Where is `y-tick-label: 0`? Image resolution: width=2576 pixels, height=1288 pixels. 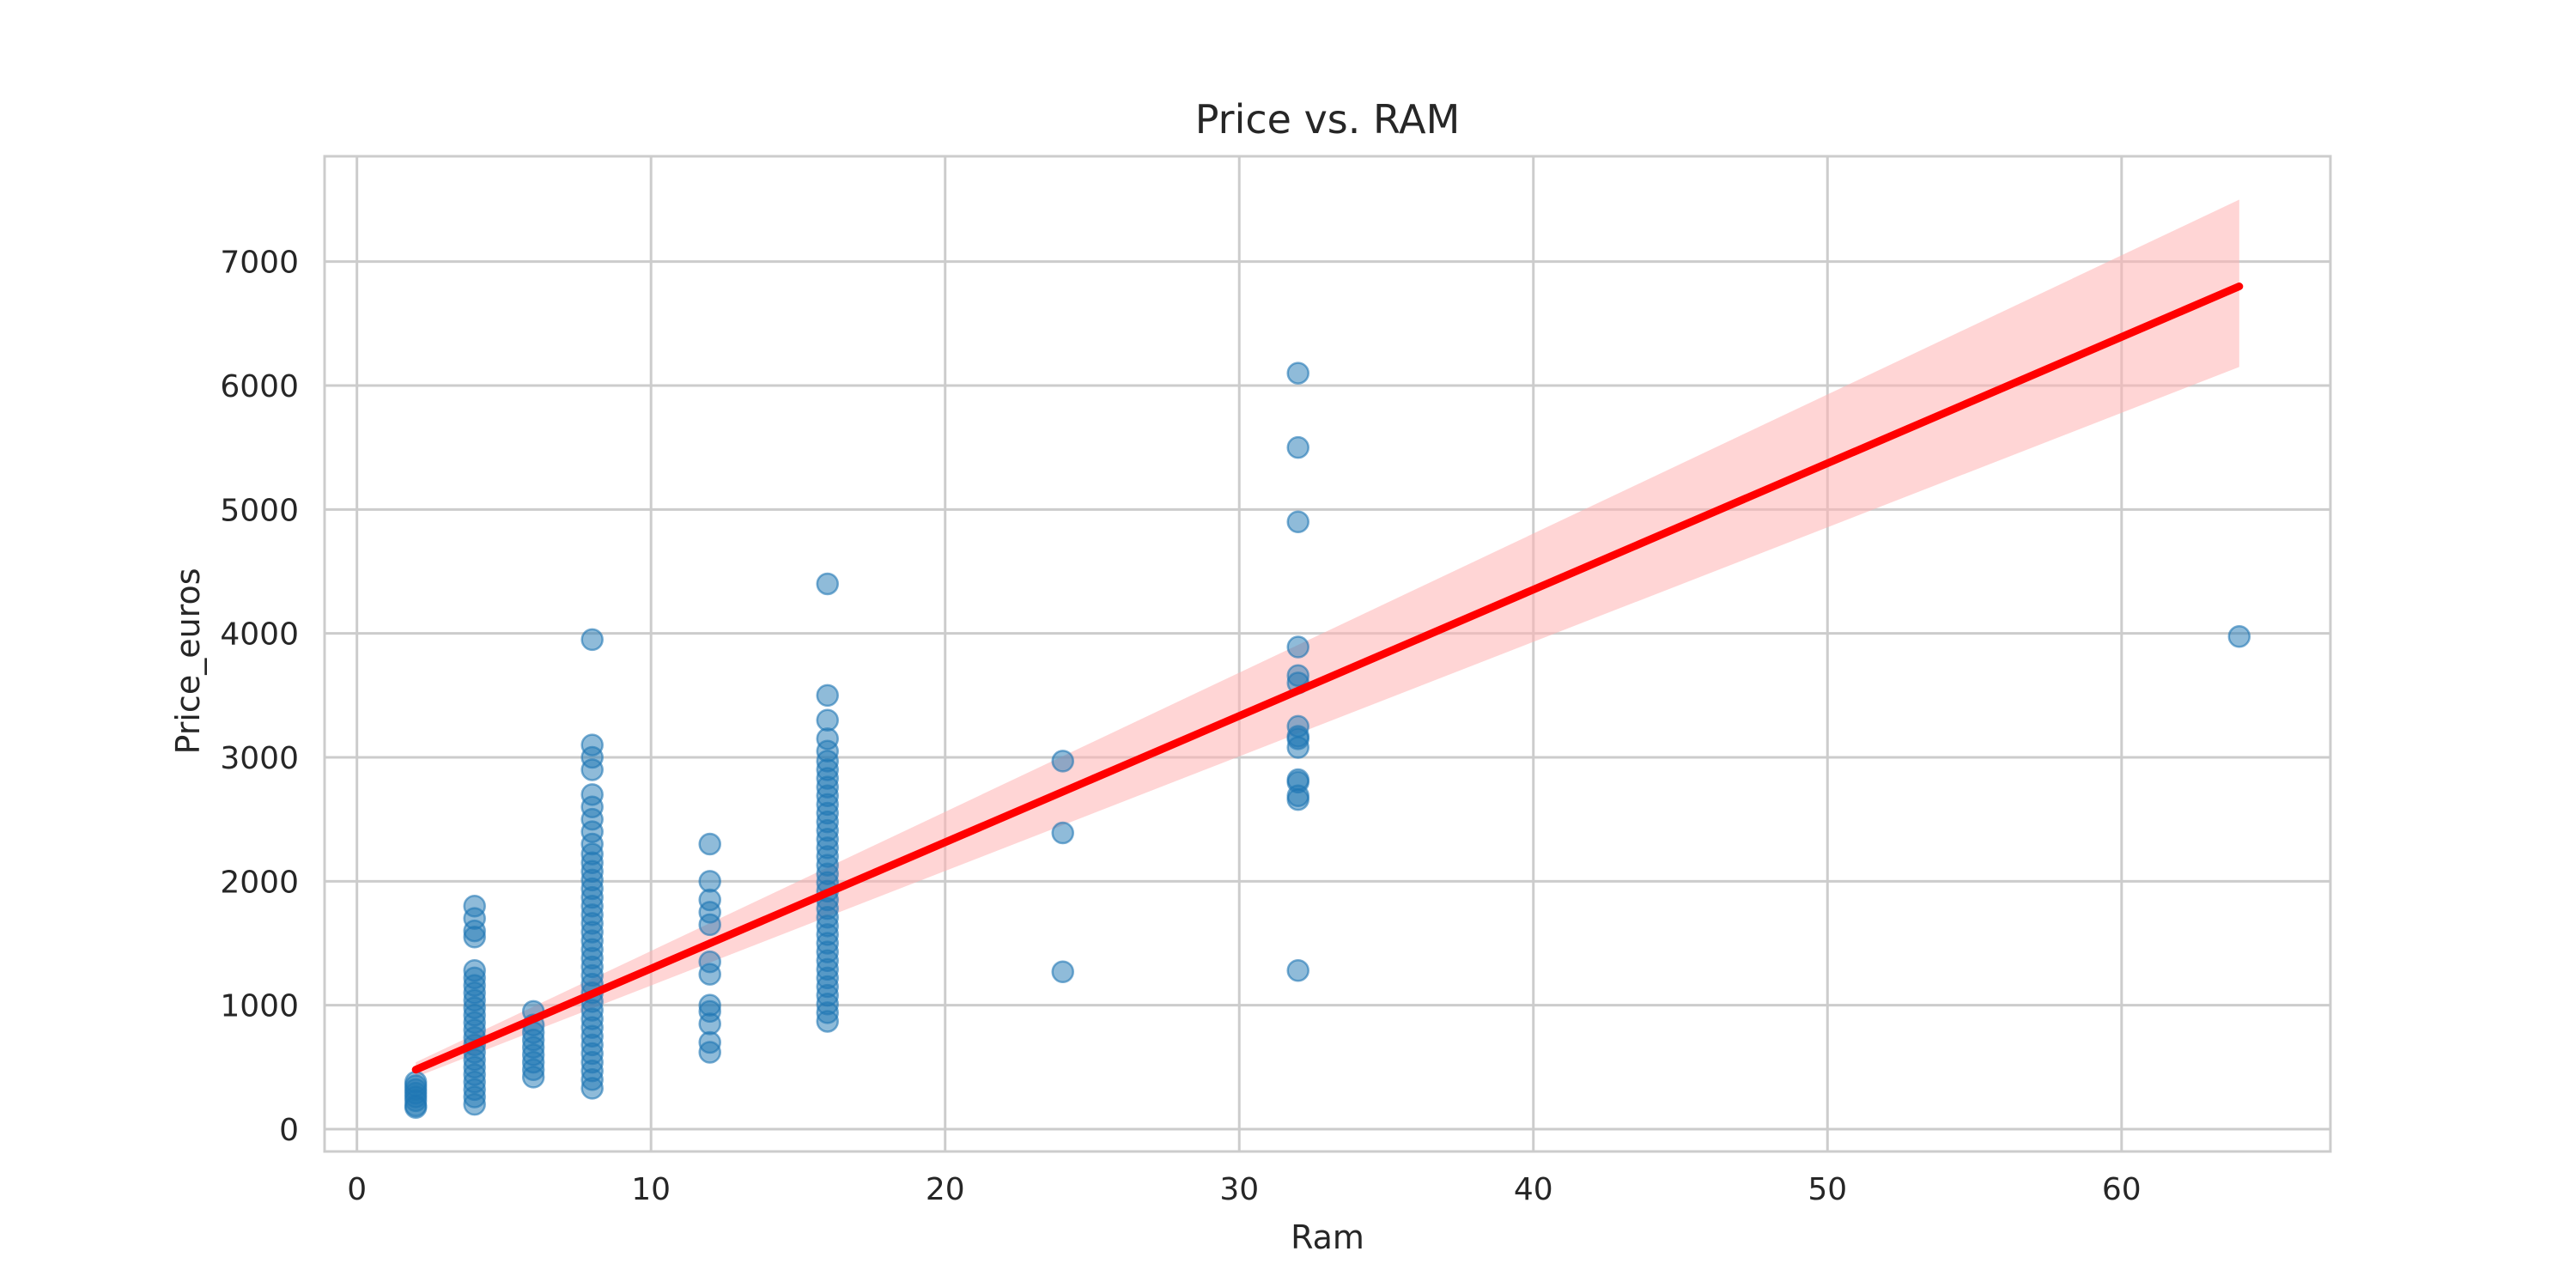
y-tick-label: 0 is located at coordinates (289, 1130).